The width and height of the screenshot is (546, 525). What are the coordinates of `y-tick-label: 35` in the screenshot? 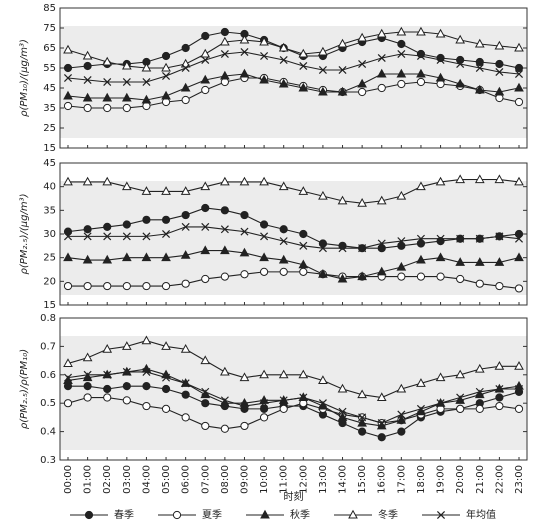 It's located at (49, 210).